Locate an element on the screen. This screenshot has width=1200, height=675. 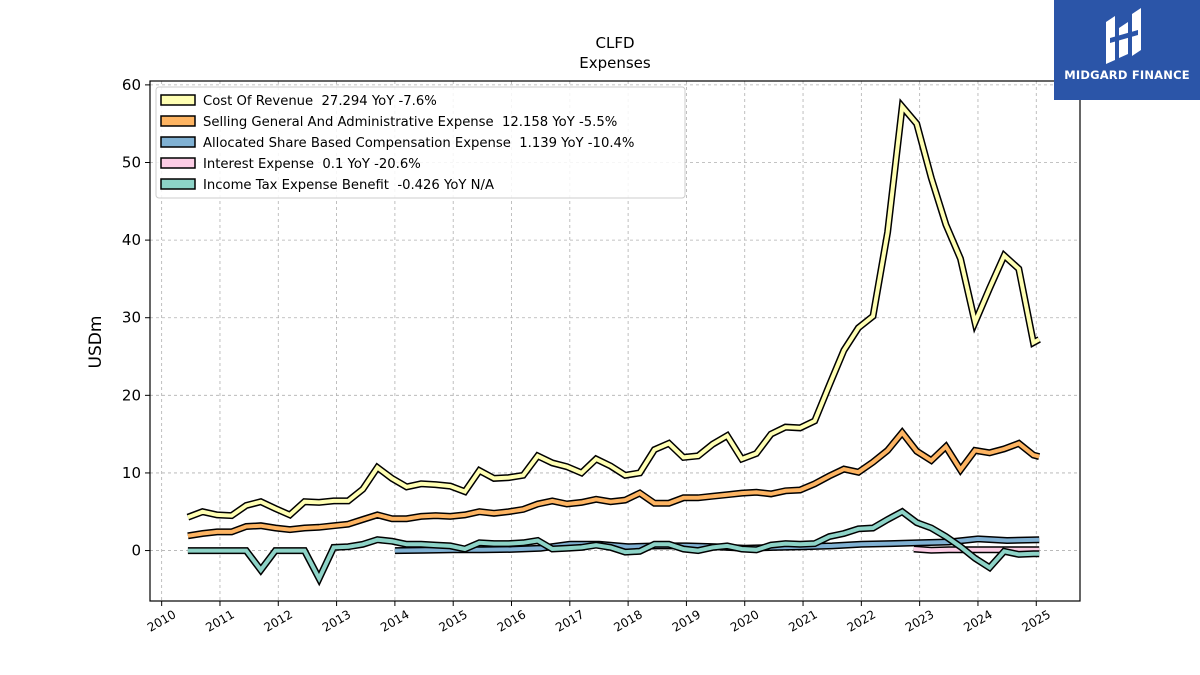
x-tick-label: 2020 is located at coordinates (744, 620).